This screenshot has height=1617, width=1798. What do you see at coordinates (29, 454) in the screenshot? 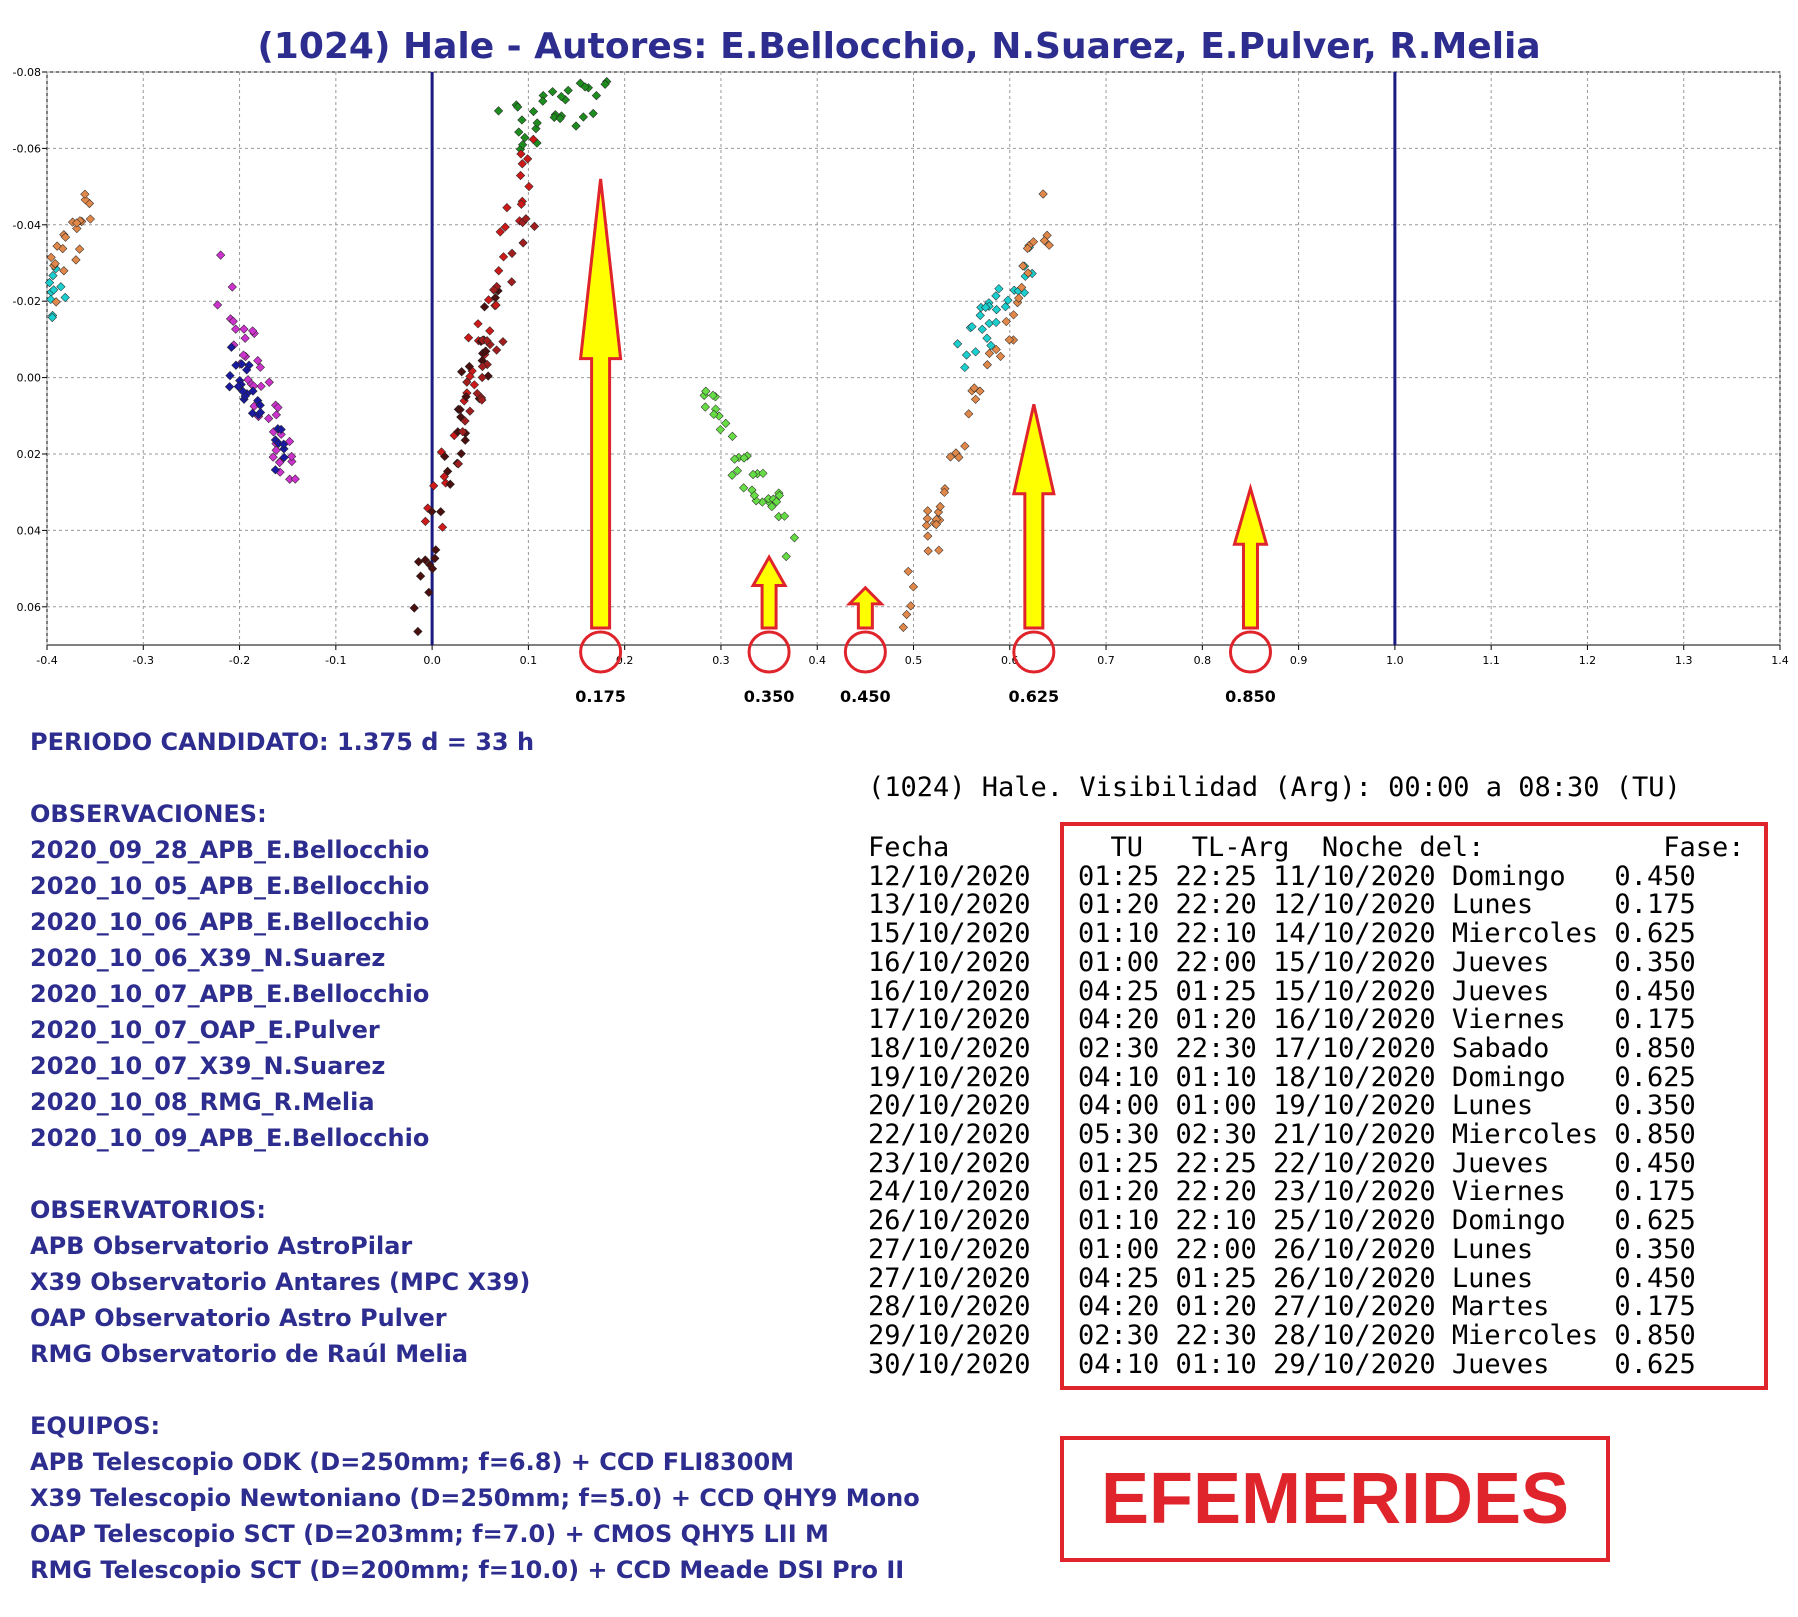
I see `y-tick-label: 0.02` at bounding box center [29, 454].